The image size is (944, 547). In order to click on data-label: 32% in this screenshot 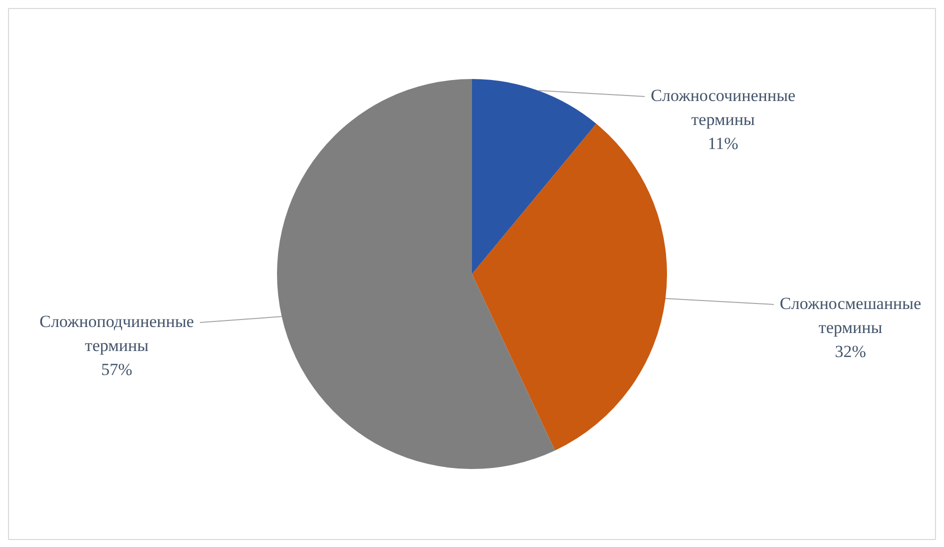, I will do `click(850, 351)`.